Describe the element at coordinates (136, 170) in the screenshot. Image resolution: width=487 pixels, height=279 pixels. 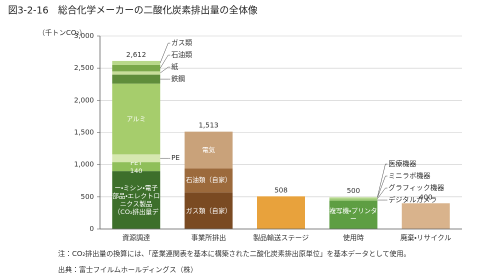
I see `segment-value-label: 140` at that location.